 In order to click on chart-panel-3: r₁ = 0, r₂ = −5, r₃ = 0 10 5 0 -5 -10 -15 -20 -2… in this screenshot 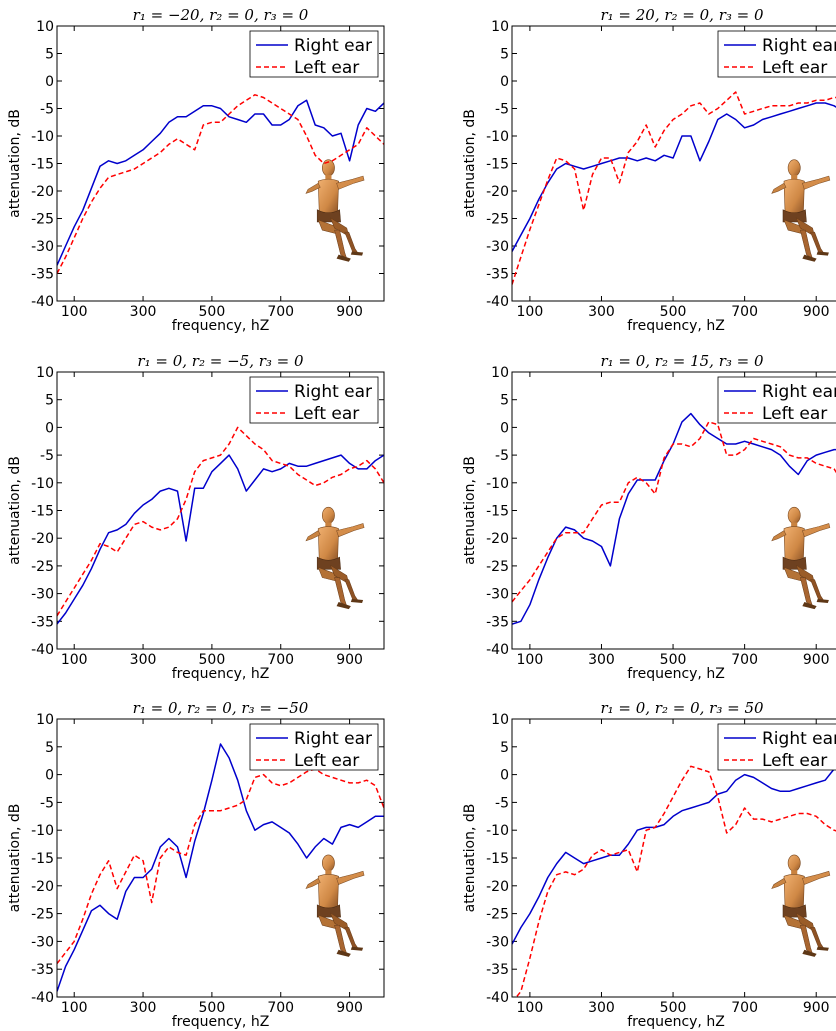, I will do `click(196, 517)`.